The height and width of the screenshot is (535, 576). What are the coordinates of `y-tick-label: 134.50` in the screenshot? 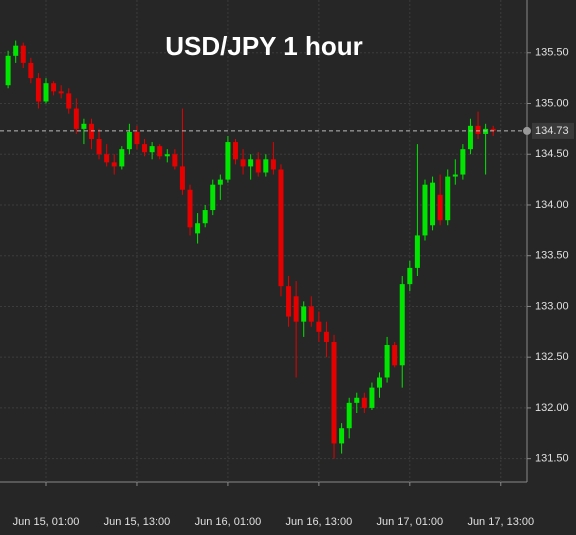 It's located at (552, 154).